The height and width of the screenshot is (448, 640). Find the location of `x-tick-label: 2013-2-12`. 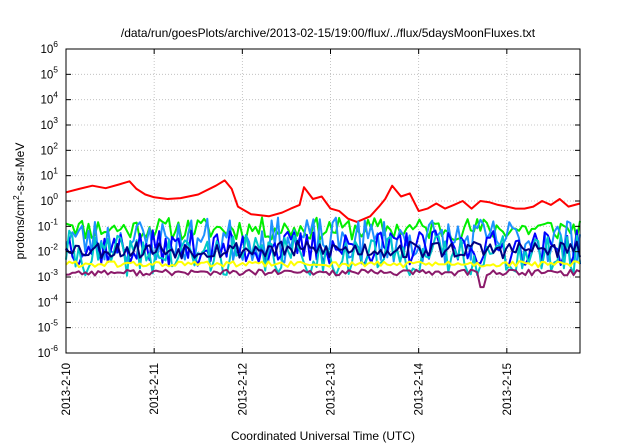

x-tick-label: 2013-2-12 is located at coordinates (243, 389).